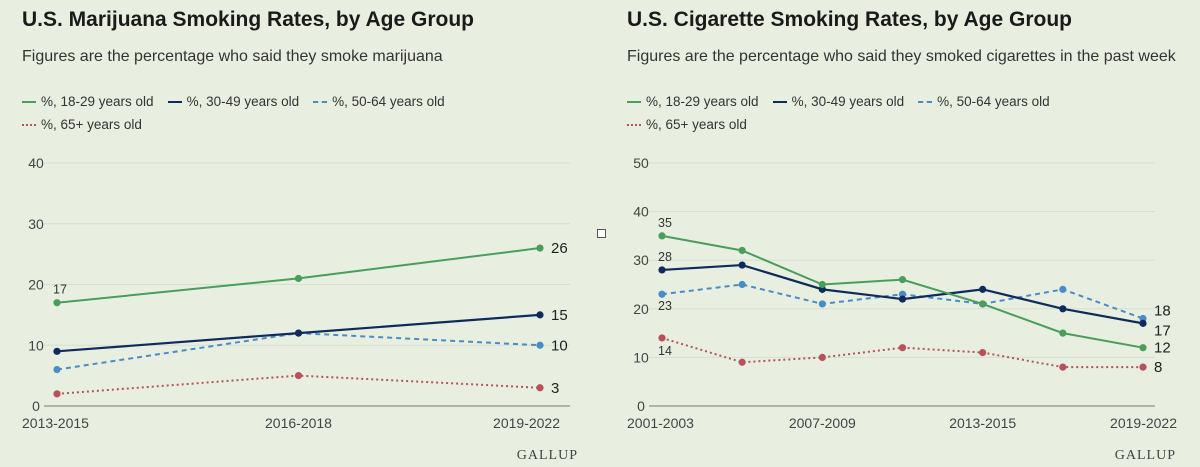 The image size is (1200, 467). What do you see at coordinates (601, 233) in the screenshot?
I see `checkbox-icon` at bounding box center [601, 233].